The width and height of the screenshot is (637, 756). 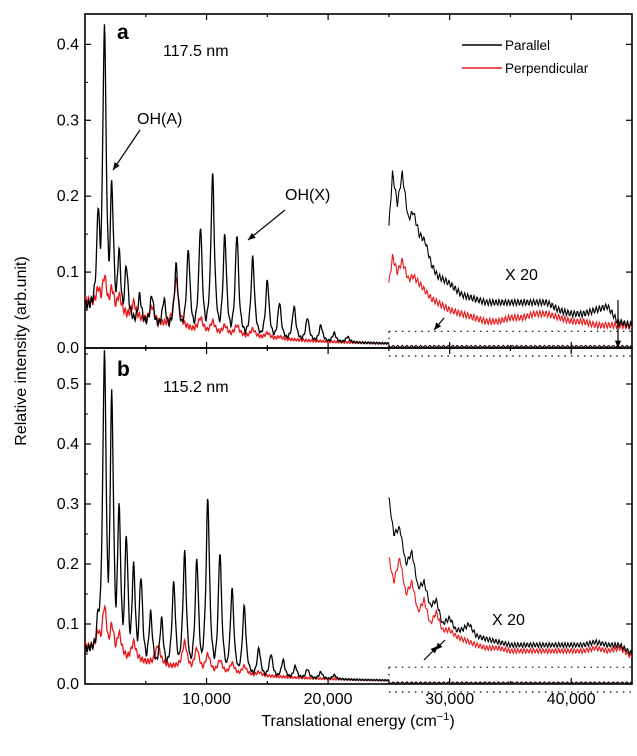 What do you see at coordinates (328, 699) in the screenshot?
I see `x-tick-label: 20,000` at bounding box center [328, 699].